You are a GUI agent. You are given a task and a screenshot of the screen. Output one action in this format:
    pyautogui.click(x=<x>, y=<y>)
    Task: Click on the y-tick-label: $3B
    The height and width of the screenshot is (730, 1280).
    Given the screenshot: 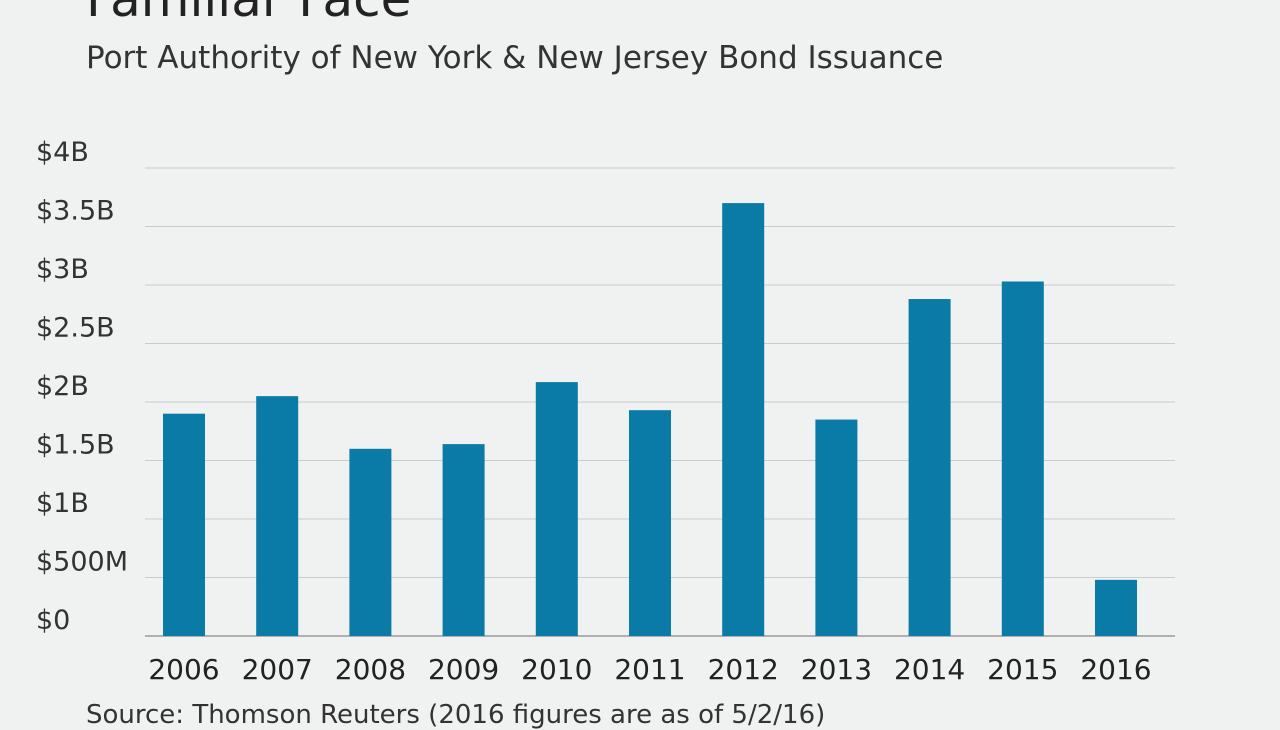 What is the action you would take?
    pyautogui.click(x=62, y=269)
    